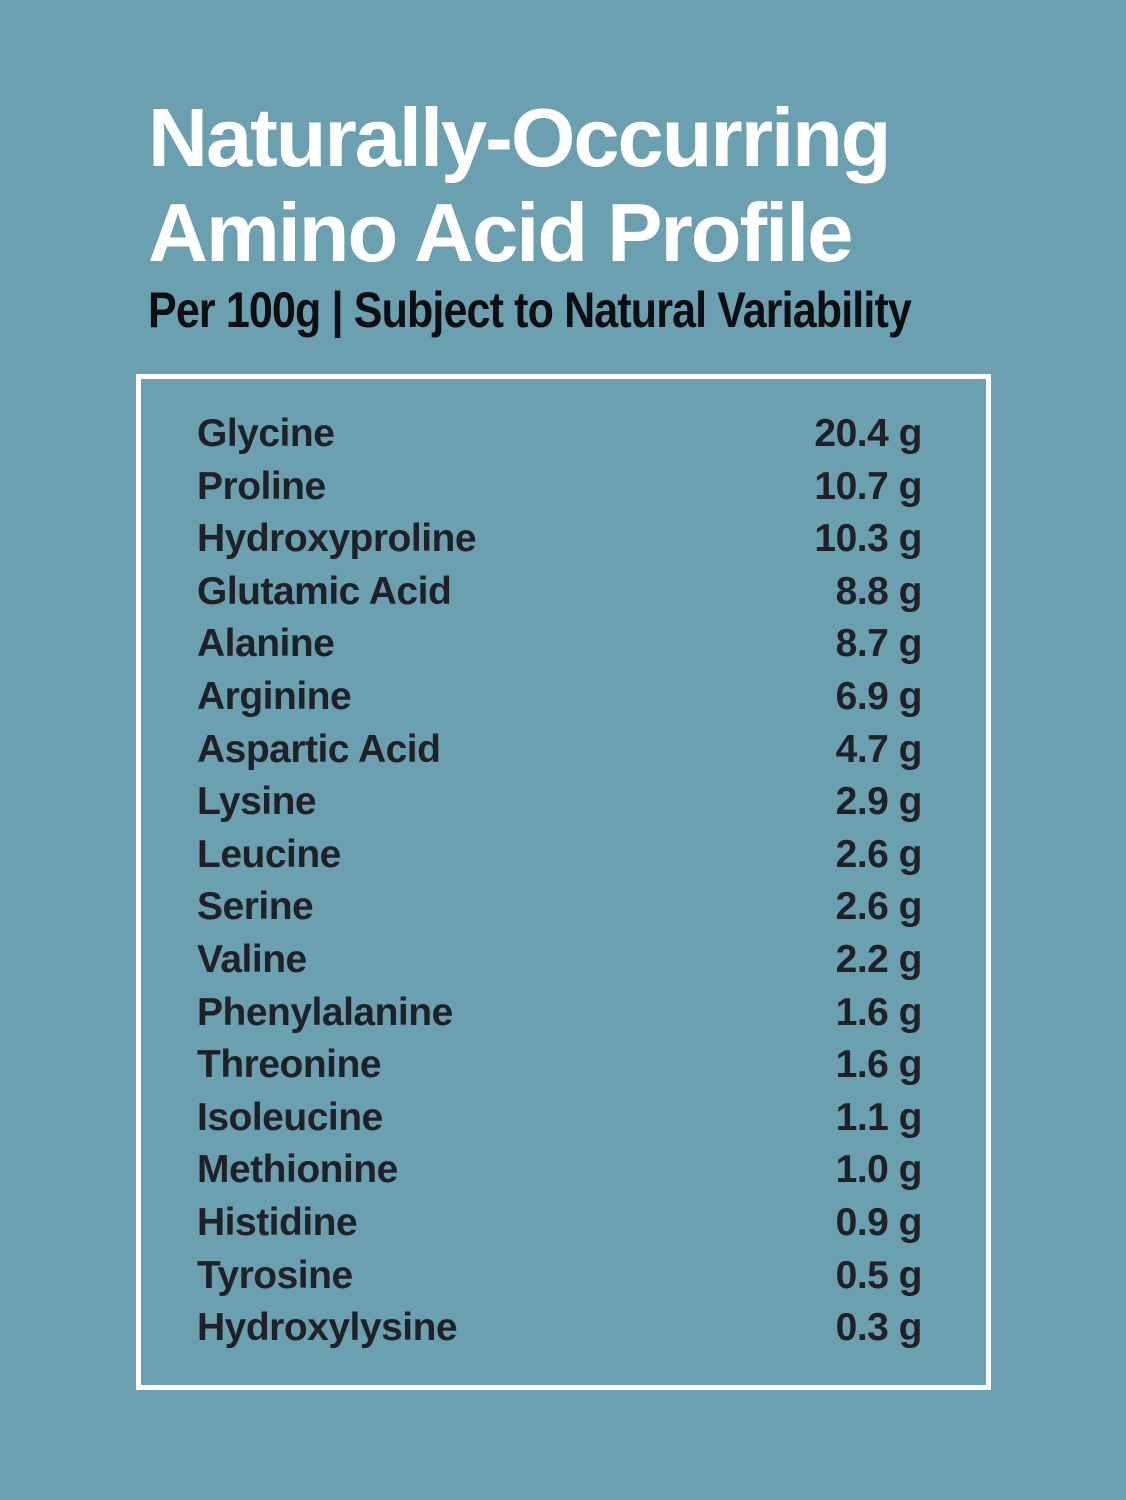 The image size is (1126, 1500). I want to click on amino-amount: 0.3 g, so click(879, 1328).